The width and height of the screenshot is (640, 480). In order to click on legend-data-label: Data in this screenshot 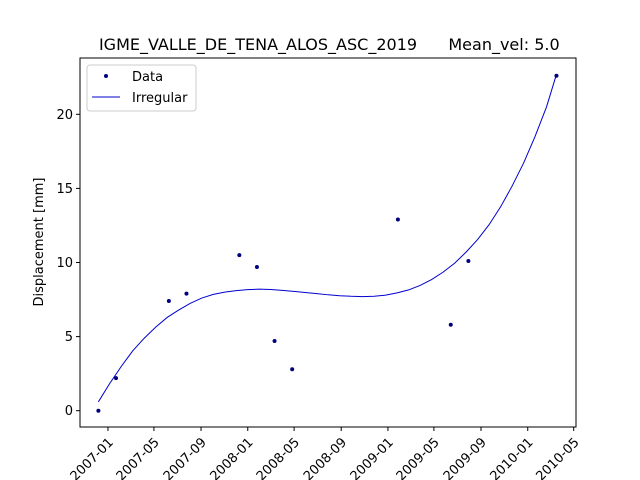, I will do `click(147, 77)`.